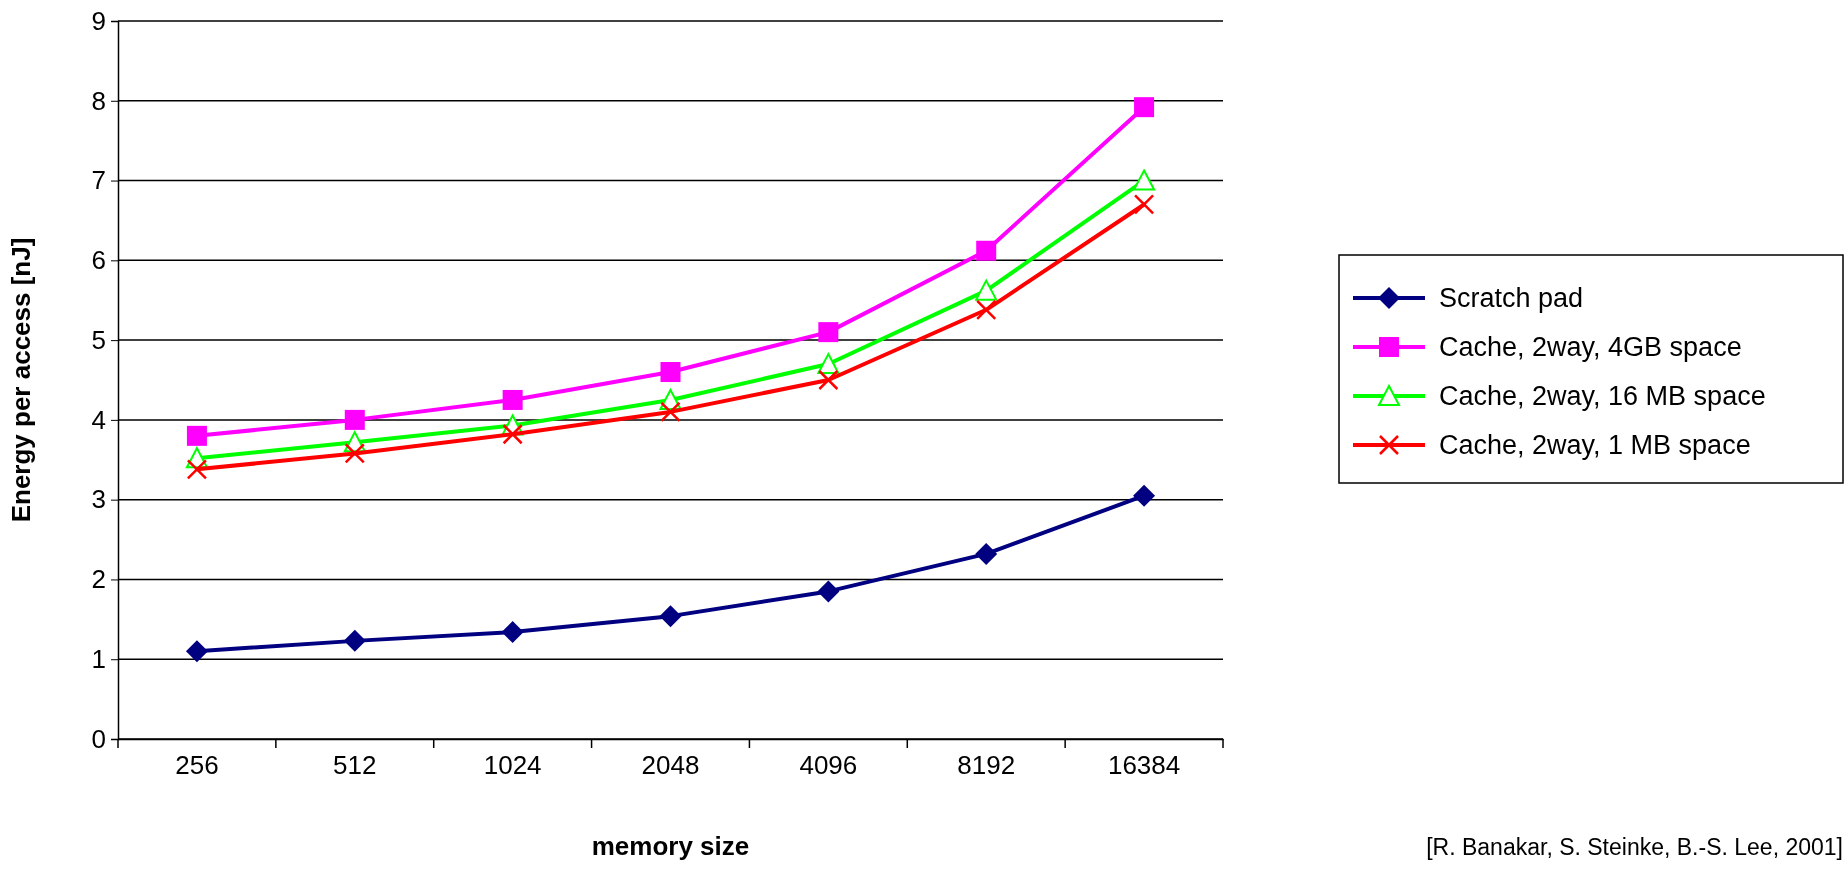 This screenshot has height=869, width=1848. What do you see at coordinates (98, 100) in the screenshot?
I see `y-tick-label: 8` at bounding box center [98, 100].